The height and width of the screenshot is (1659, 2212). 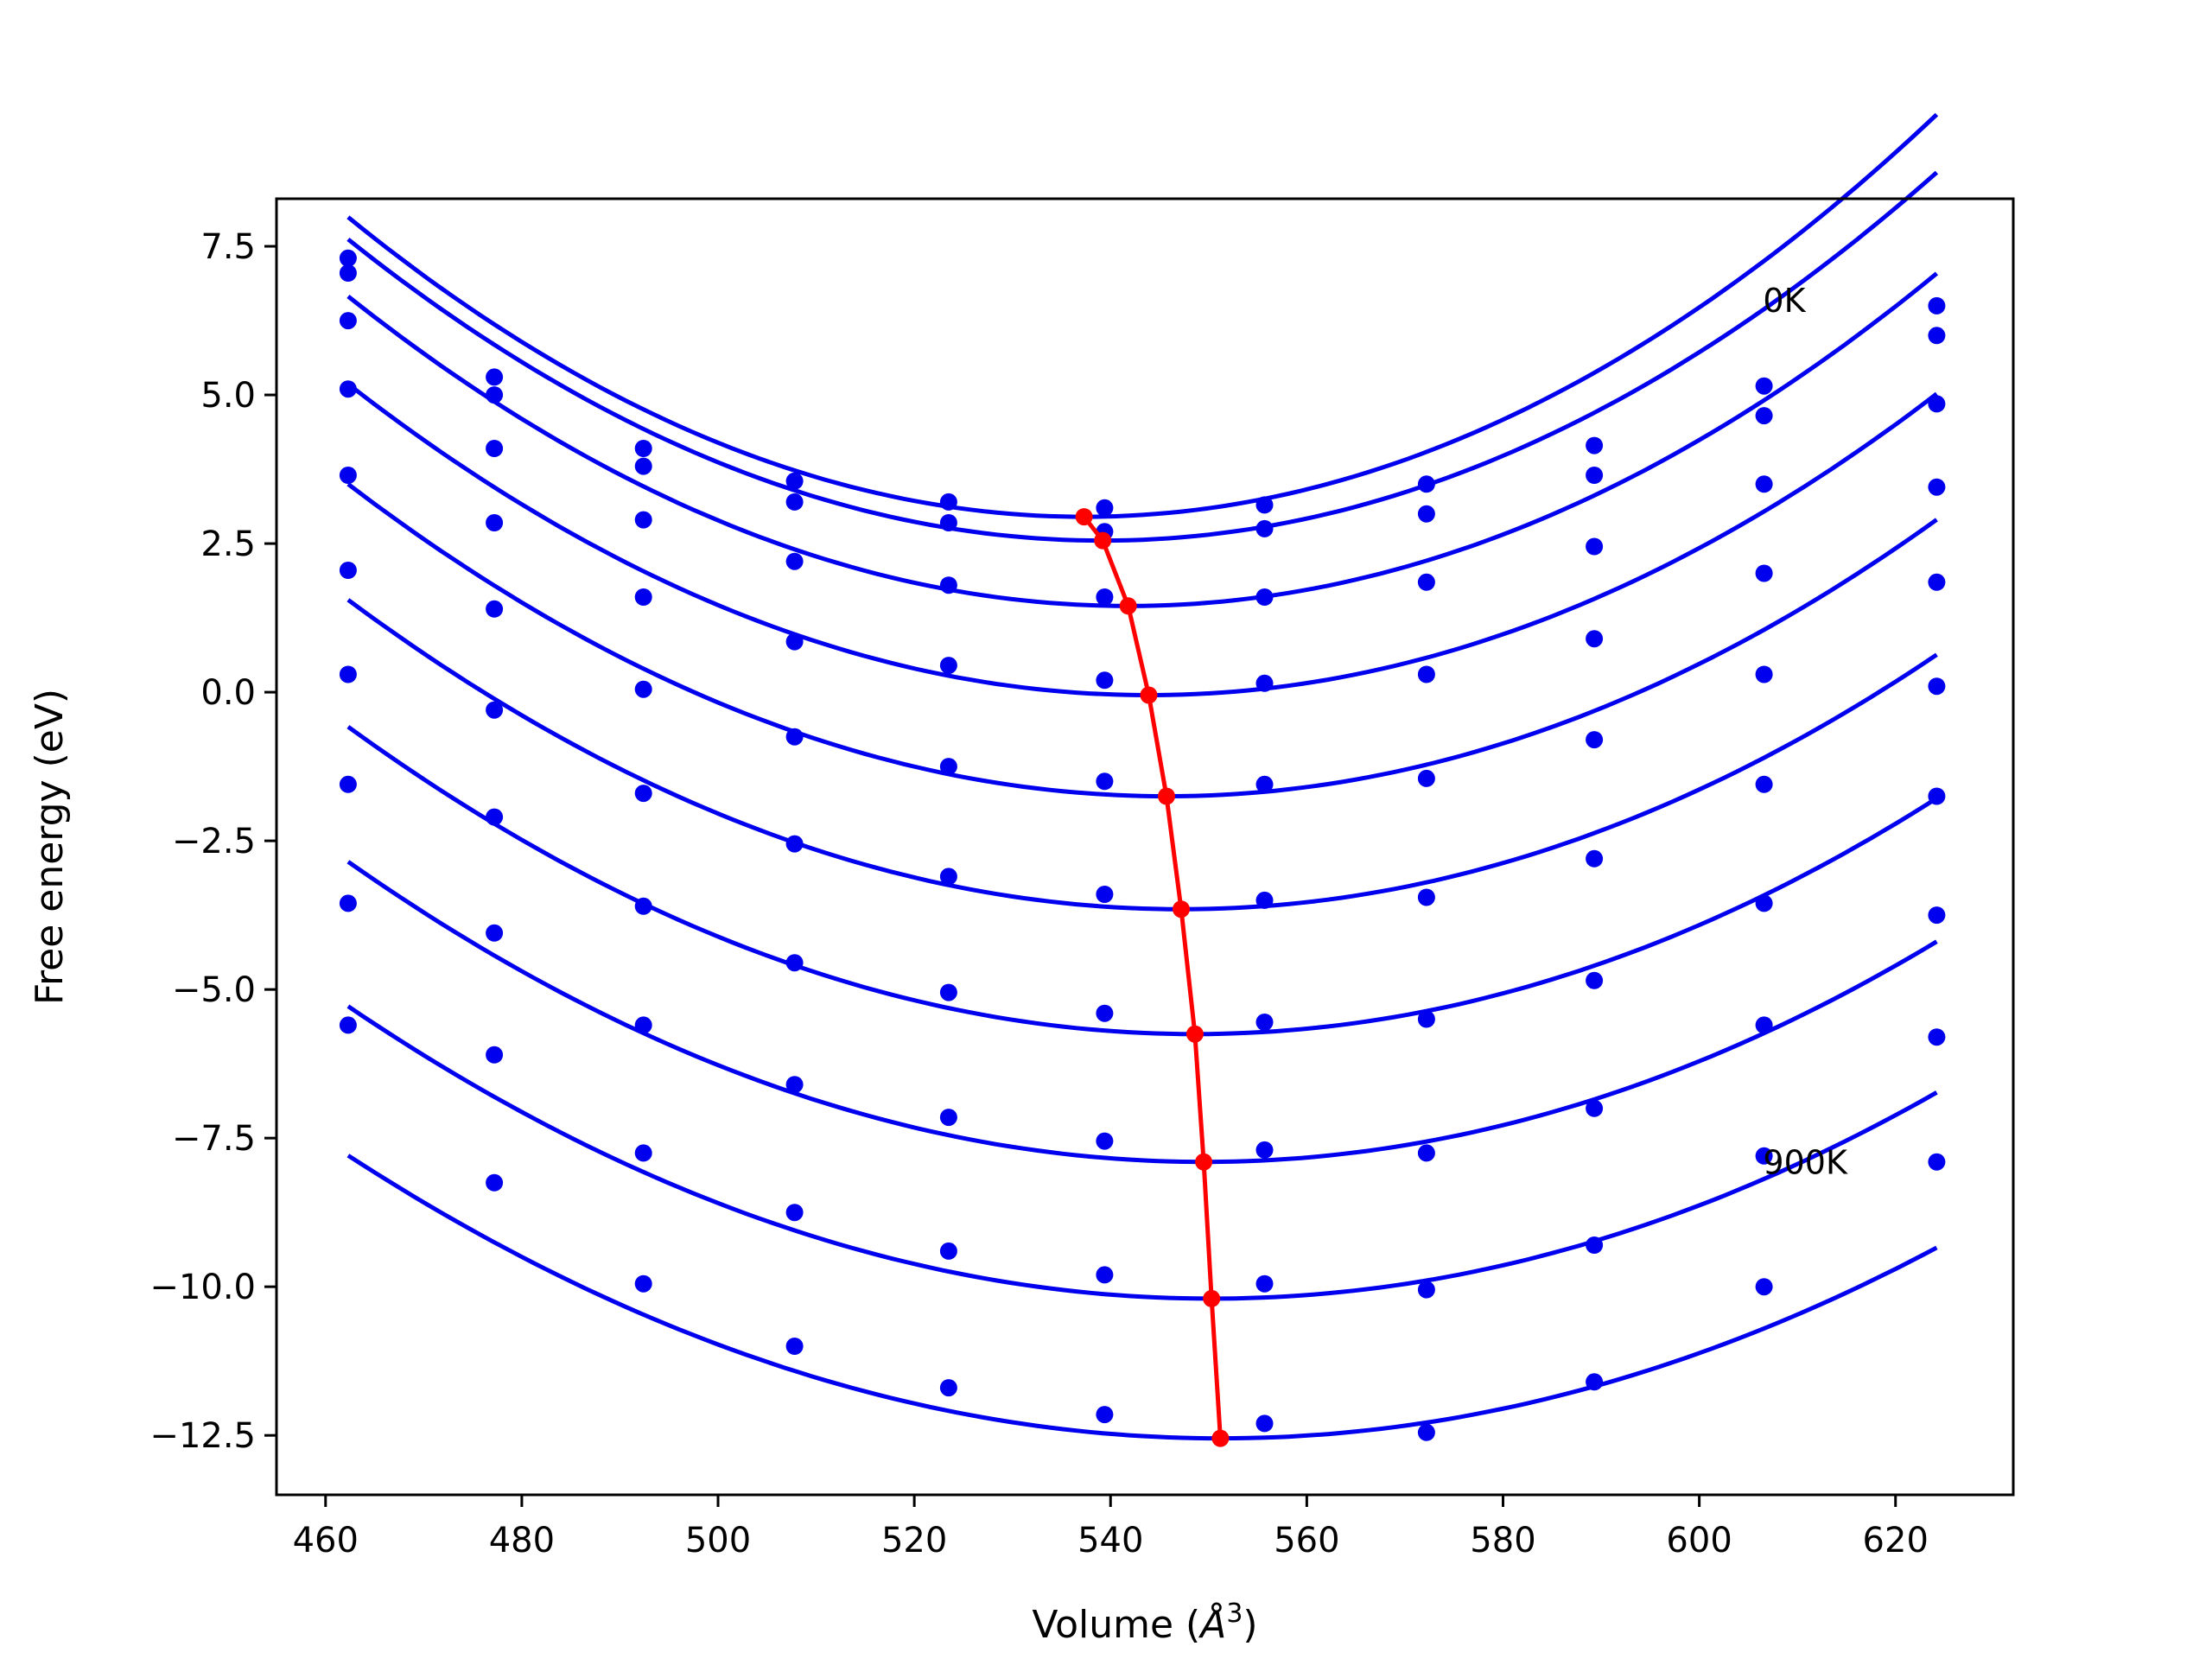 What do you see at coordinates (1805, 732) in the screenshot?
I see `annotations: 0K 900K` at bounding box center [1805, 732].